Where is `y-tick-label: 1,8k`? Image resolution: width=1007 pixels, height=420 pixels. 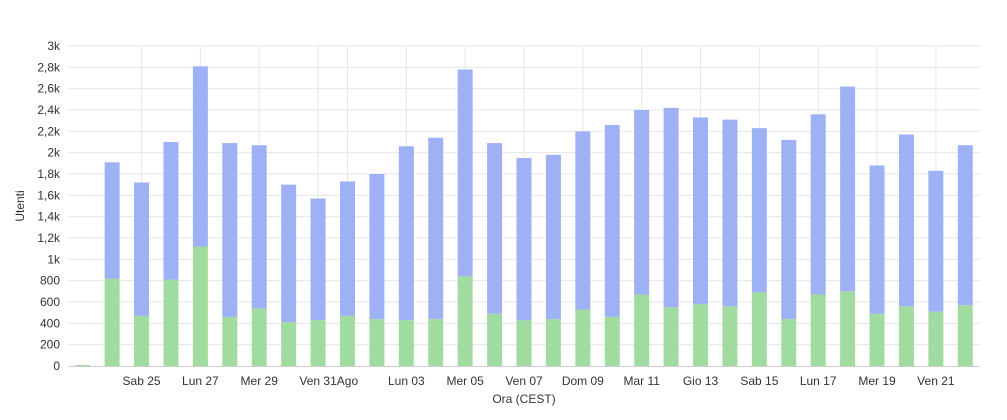
y-tick-label: 1,8k is located at coordinates (49, 174).